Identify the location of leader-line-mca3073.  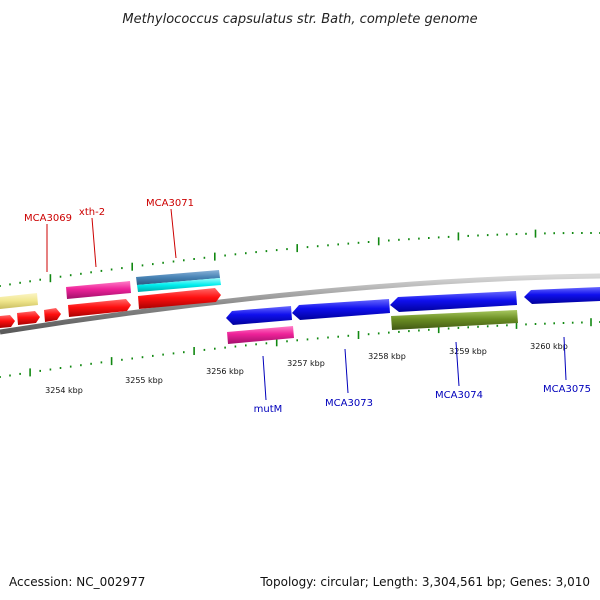
(346, 371).